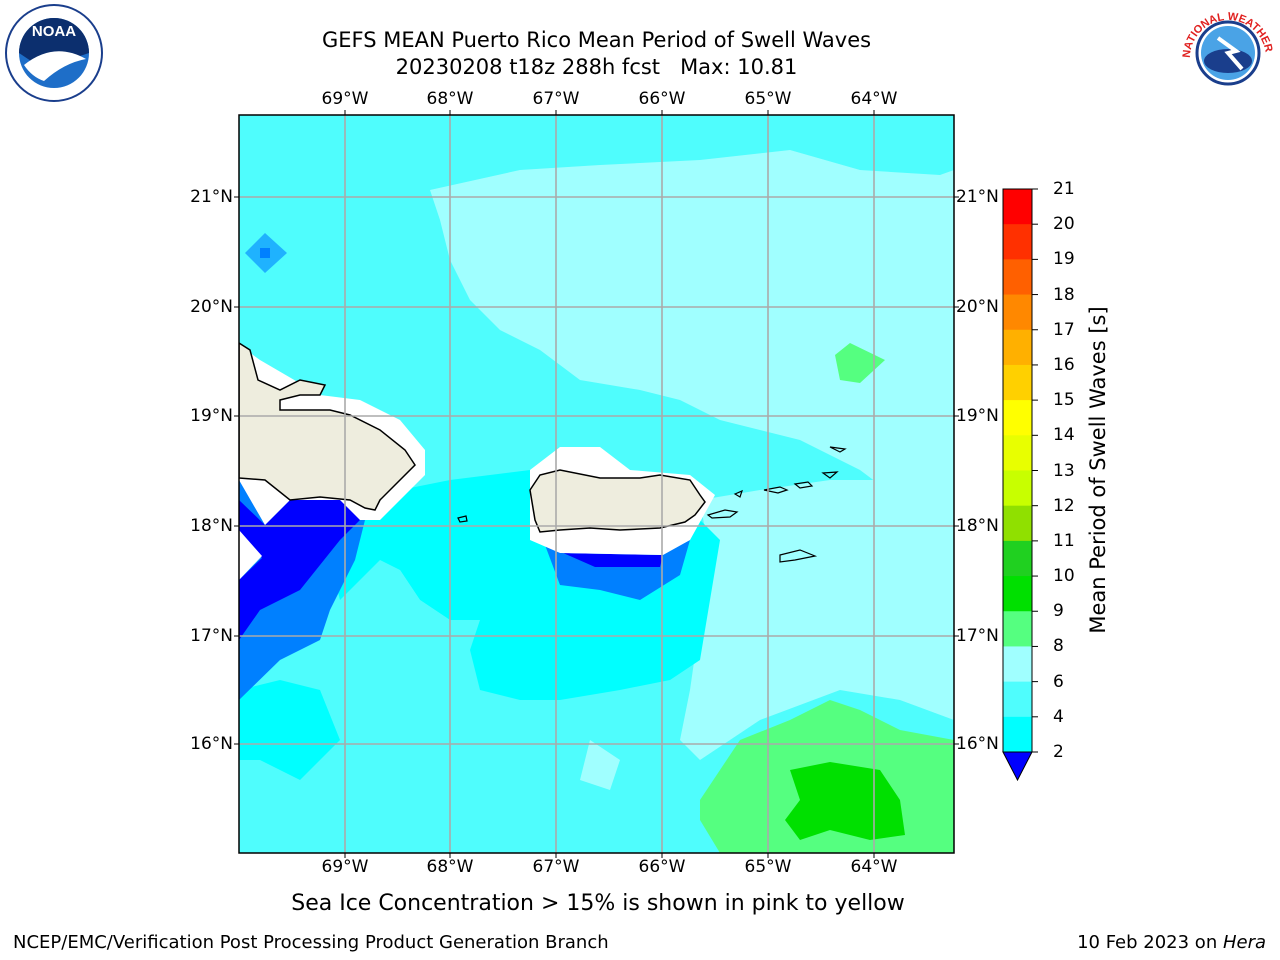 The height and width of the screenshot is (960, 1280). What do you see at coordinates (1058, 752) in the screenshot?
I see `colorbar-tick-label: 2` at bounding box center [1058, 752].